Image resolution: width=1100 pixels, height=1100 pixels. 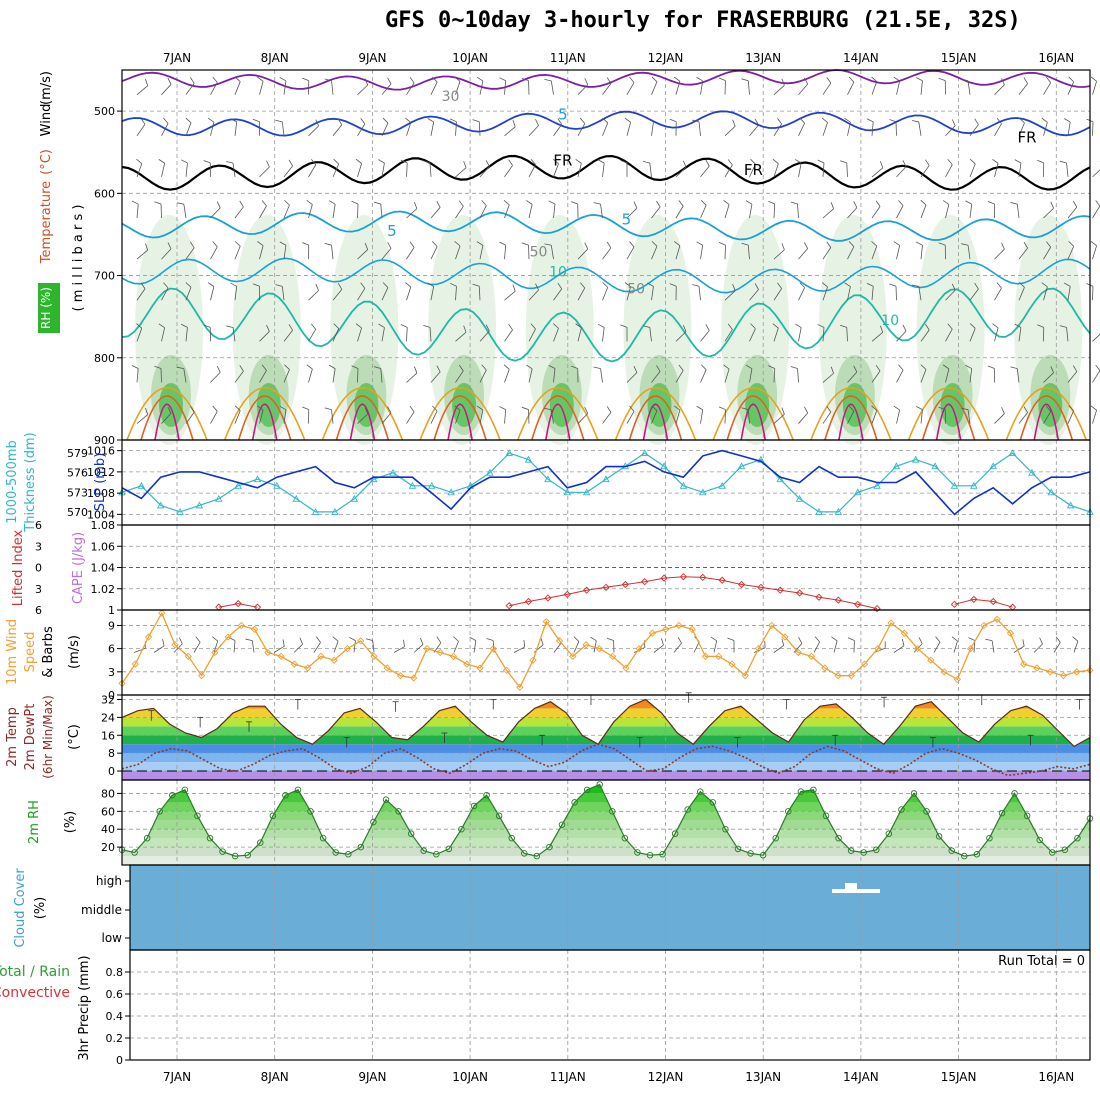 I want to click on y-tick-label: 0.2, so click(x=115, y=1038).